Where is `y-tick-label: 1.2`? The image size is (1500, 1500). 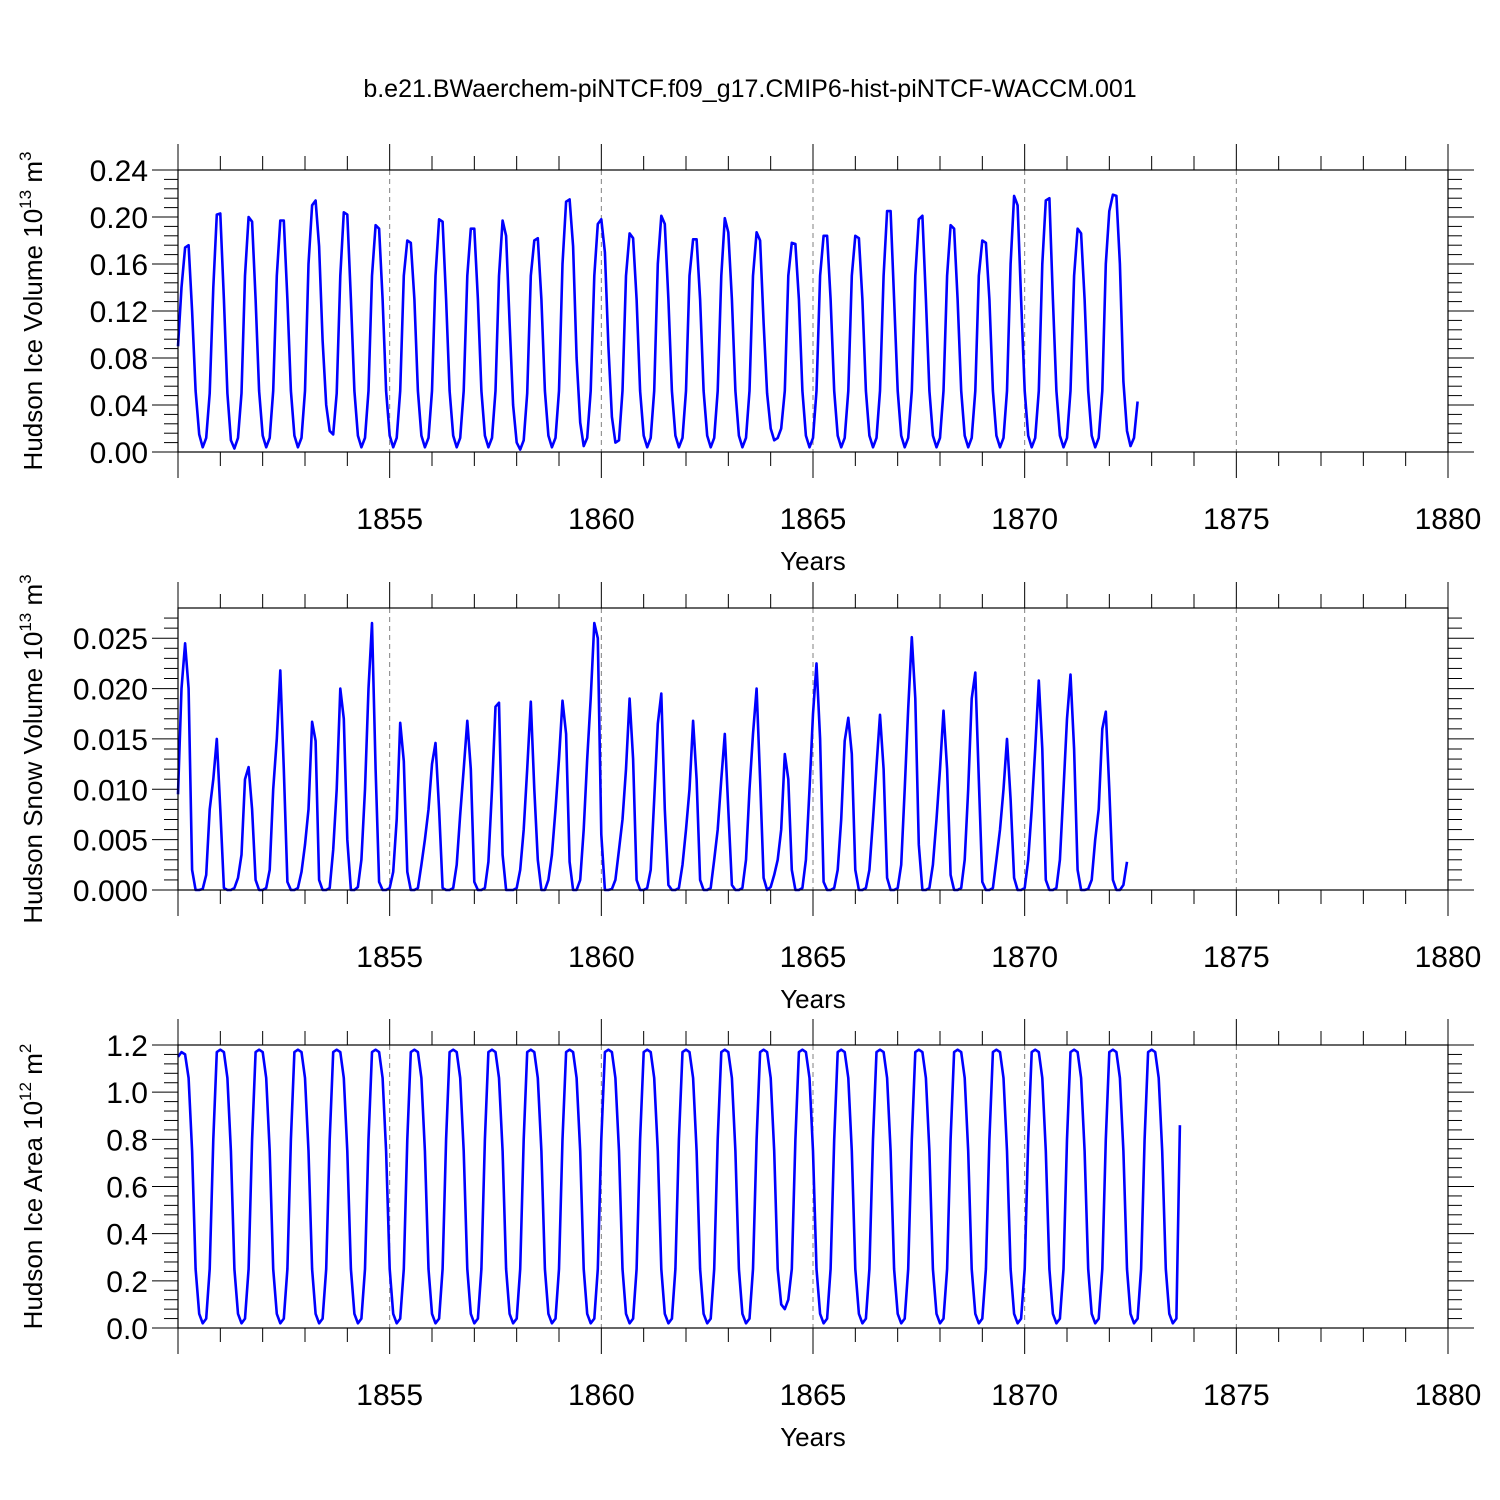 y-tick-label: 1.2 is located at coordinates (127, 1046).